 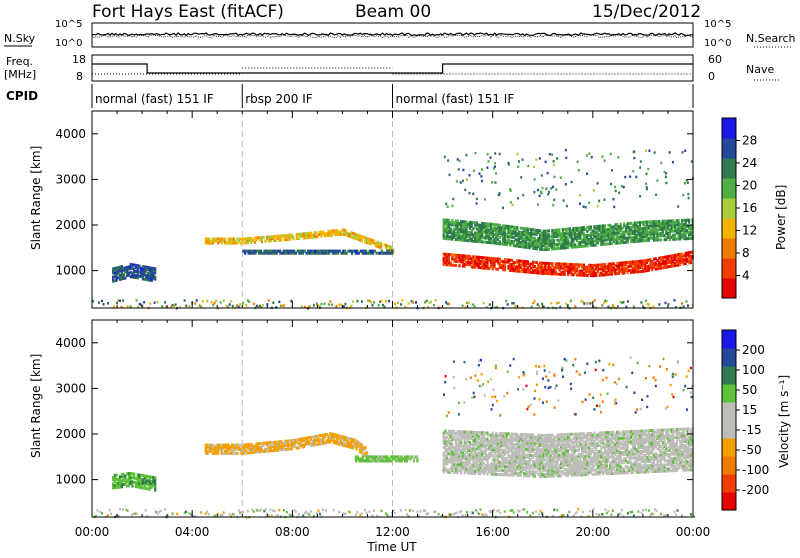 What do you see at coordinates (646, 12) in the screenshot?
I see `date-title: 15/Dec/2012` at bounding box center [646, 12].